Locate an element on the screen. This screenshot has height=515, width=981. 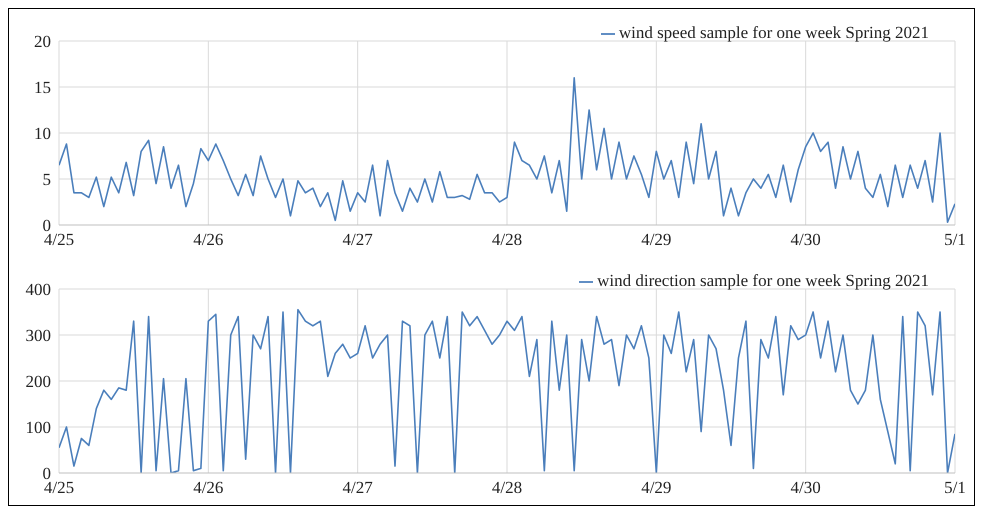
y-tick-label: 300 is located at coordinates (38, 336).